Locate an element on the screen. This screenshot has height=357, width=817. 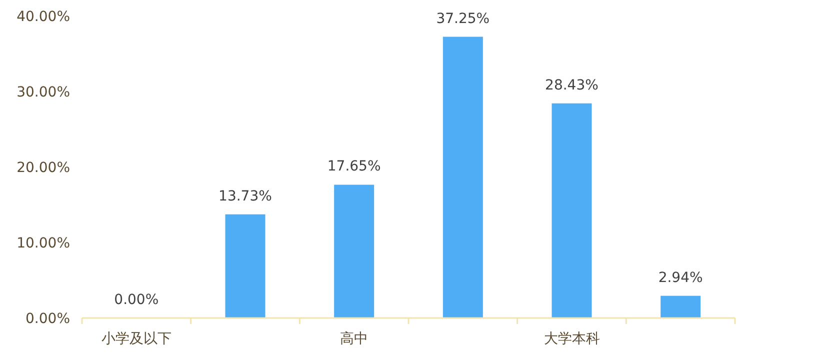
data-label: 2.94% is located at coordinates (680, 278).